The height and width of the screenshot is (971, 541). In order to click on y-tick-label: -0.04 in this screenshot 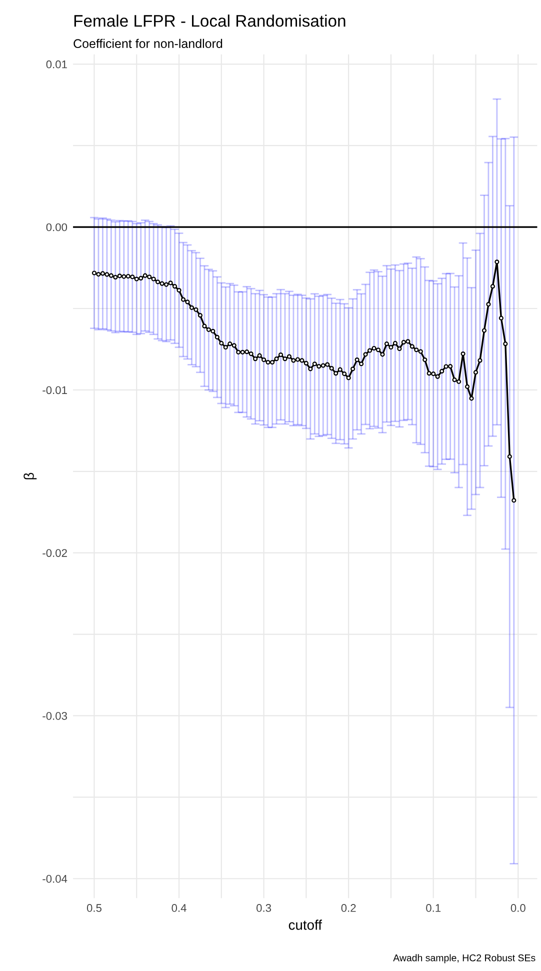, I will do `click(55, 878)`.